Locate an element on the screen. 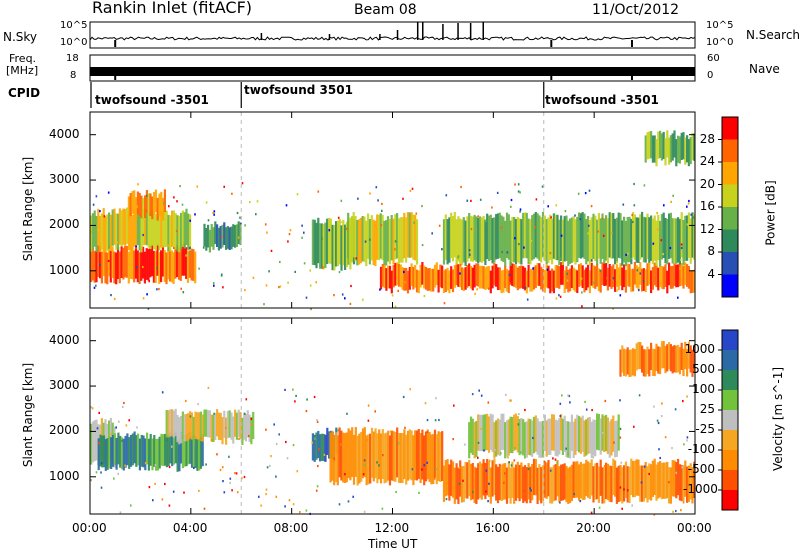 The image size is (800, 554). power-ylabel: Slant Range [km] is located at coordinates (28, 209).